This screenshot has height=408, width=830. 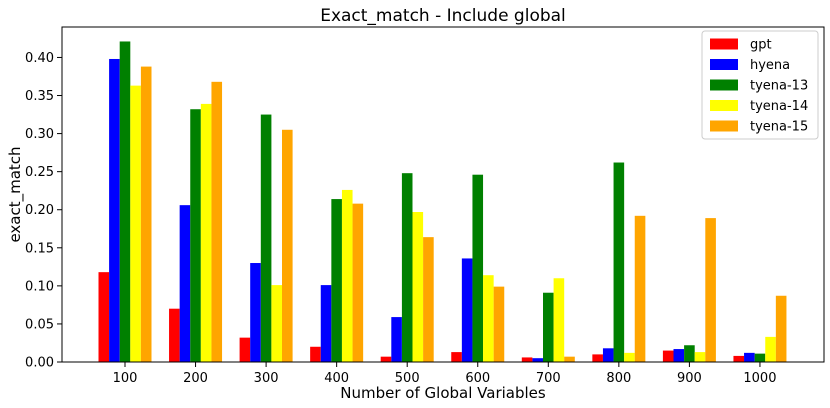 What do you see at coordinates (779, 127) in the screenshot?
I see `legend-label-tyena-15: tyena-15` at bounding box center [779, 127].